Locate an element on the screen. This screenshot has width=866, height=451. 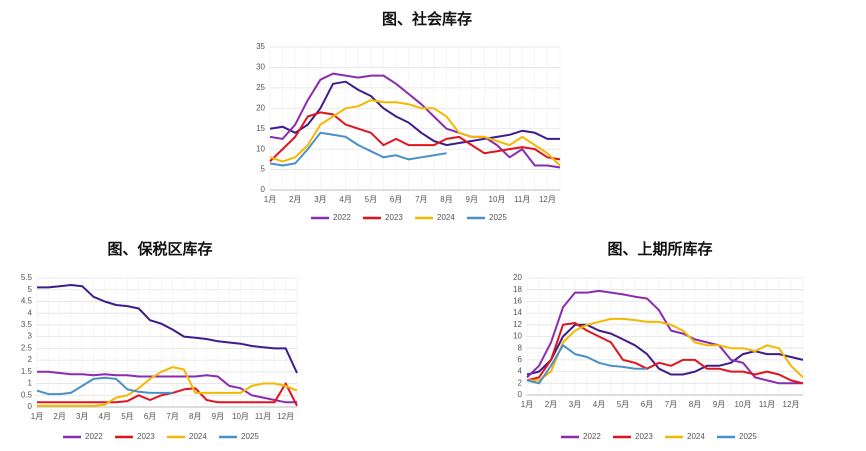
y-tick-label: 35 is located at coordinates (260, 46).